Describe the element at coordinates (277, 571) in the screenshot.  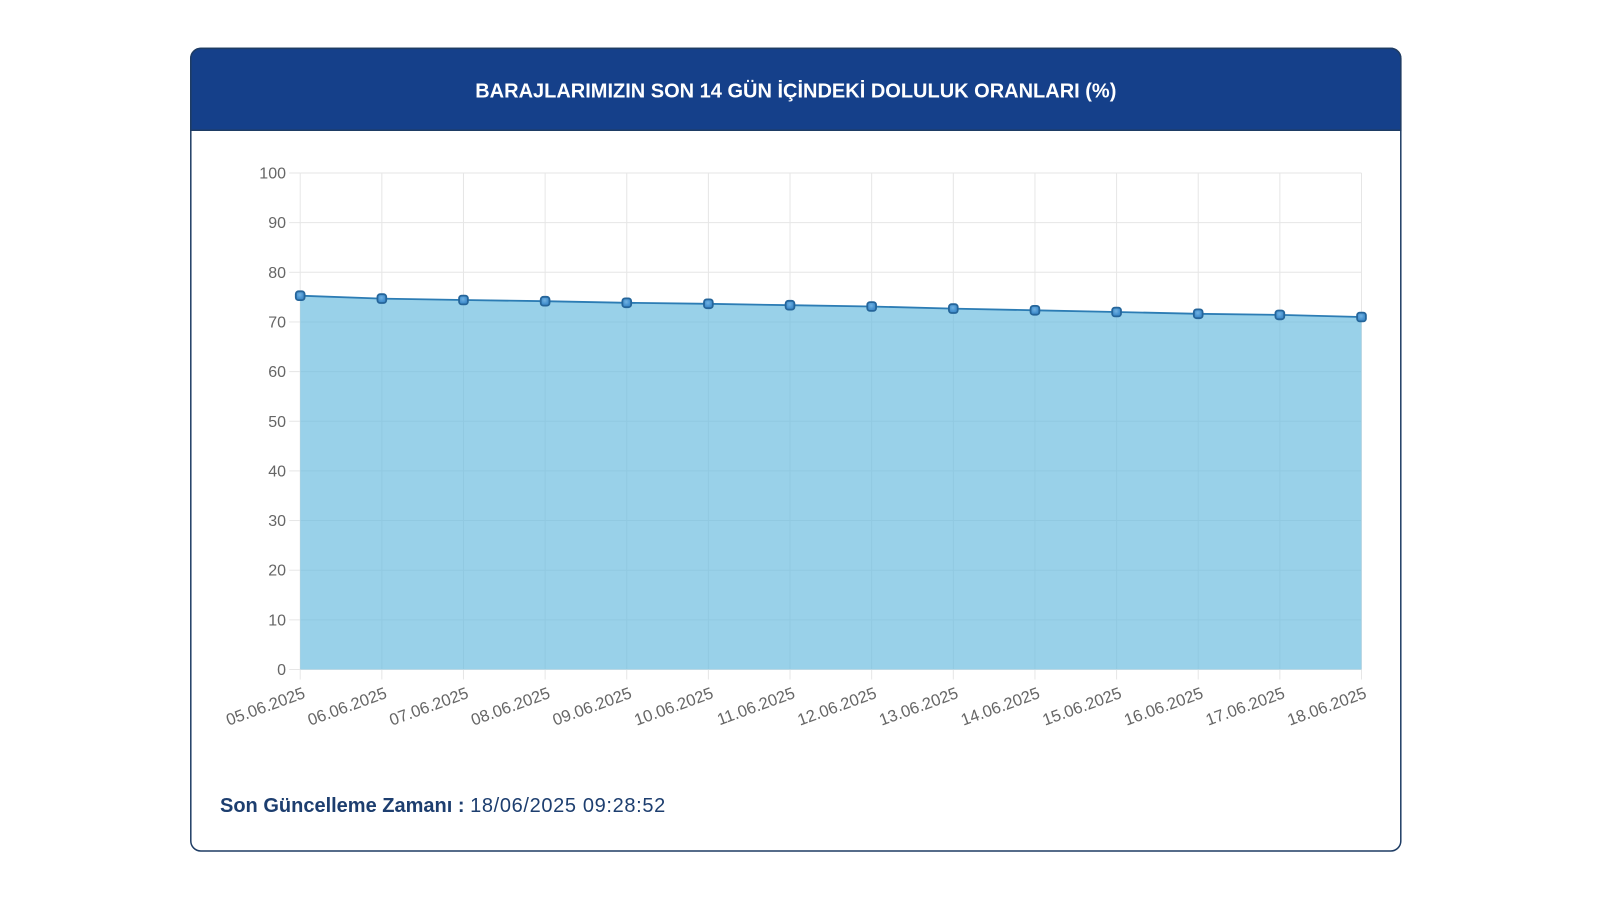
I see `svg-text: 20` at that location.